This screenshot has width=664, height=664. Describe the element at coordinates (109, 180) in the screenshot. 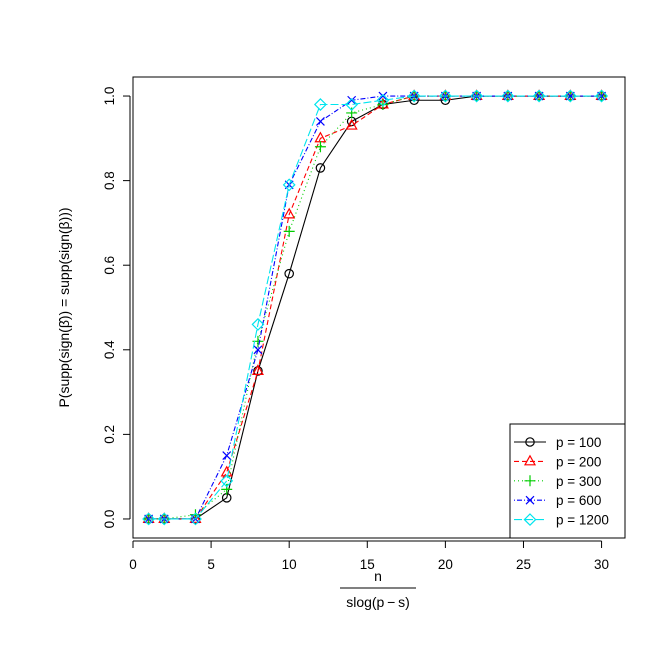

I see `y-tick-label: 0.8` at that location.